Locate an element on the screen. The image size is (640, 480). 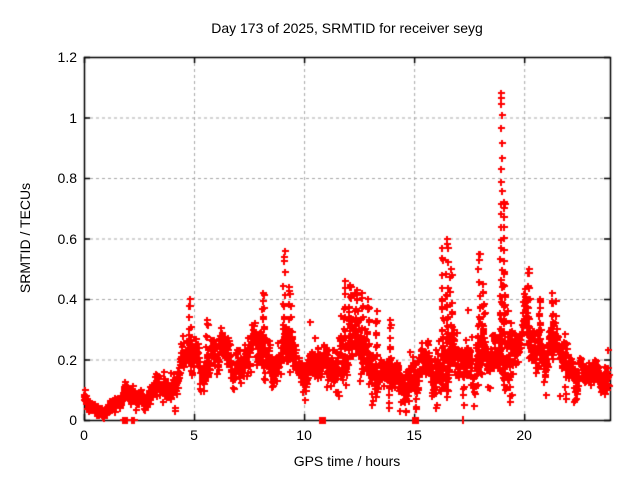
y-tick-label-0.2: 0.2 is located at coordinates (67, 359).